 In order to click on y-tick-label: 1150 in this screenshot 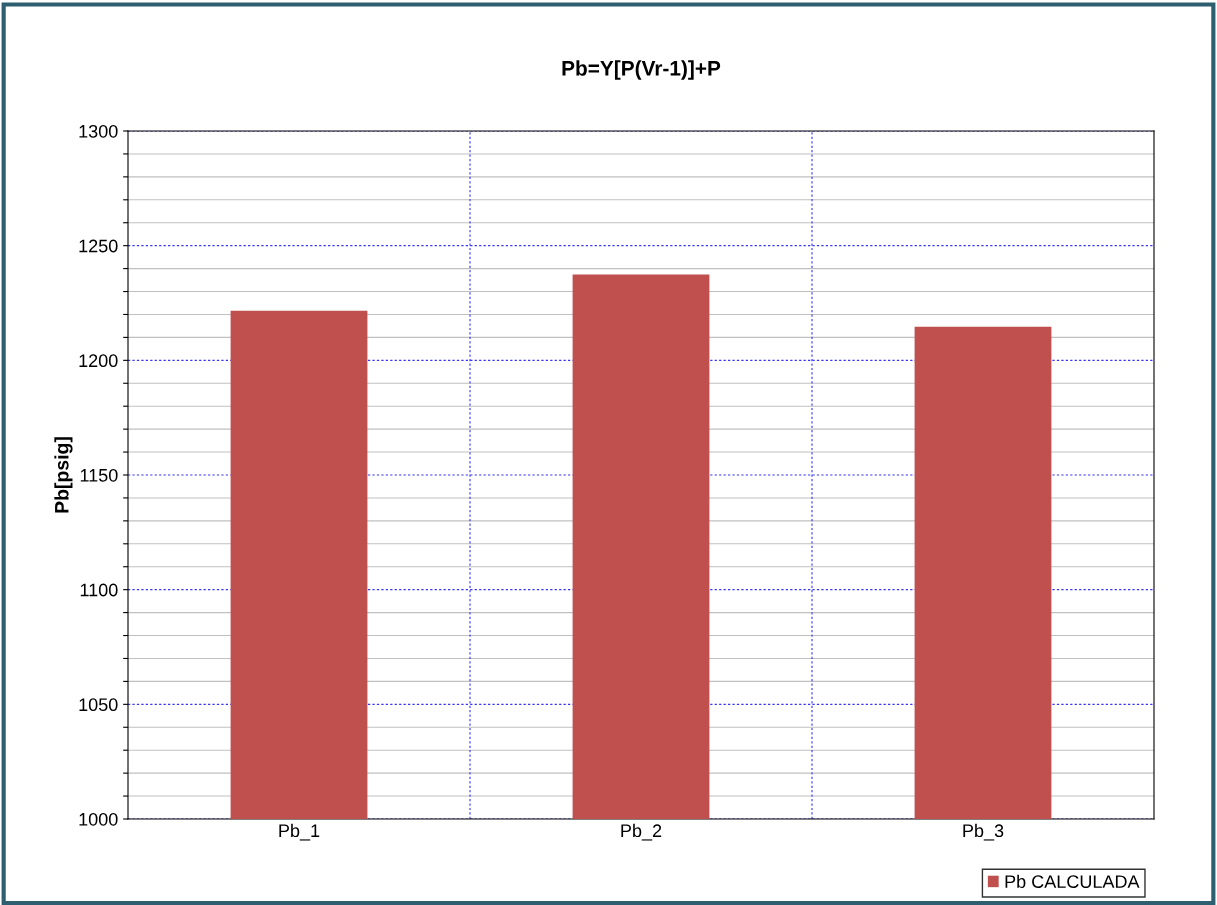, I will do `click(99, 475)`.